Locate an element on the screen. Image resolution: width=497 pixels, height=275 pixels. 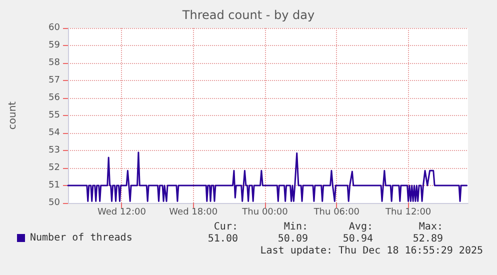
y-axis-title: count is located at coordinates (13, 115).